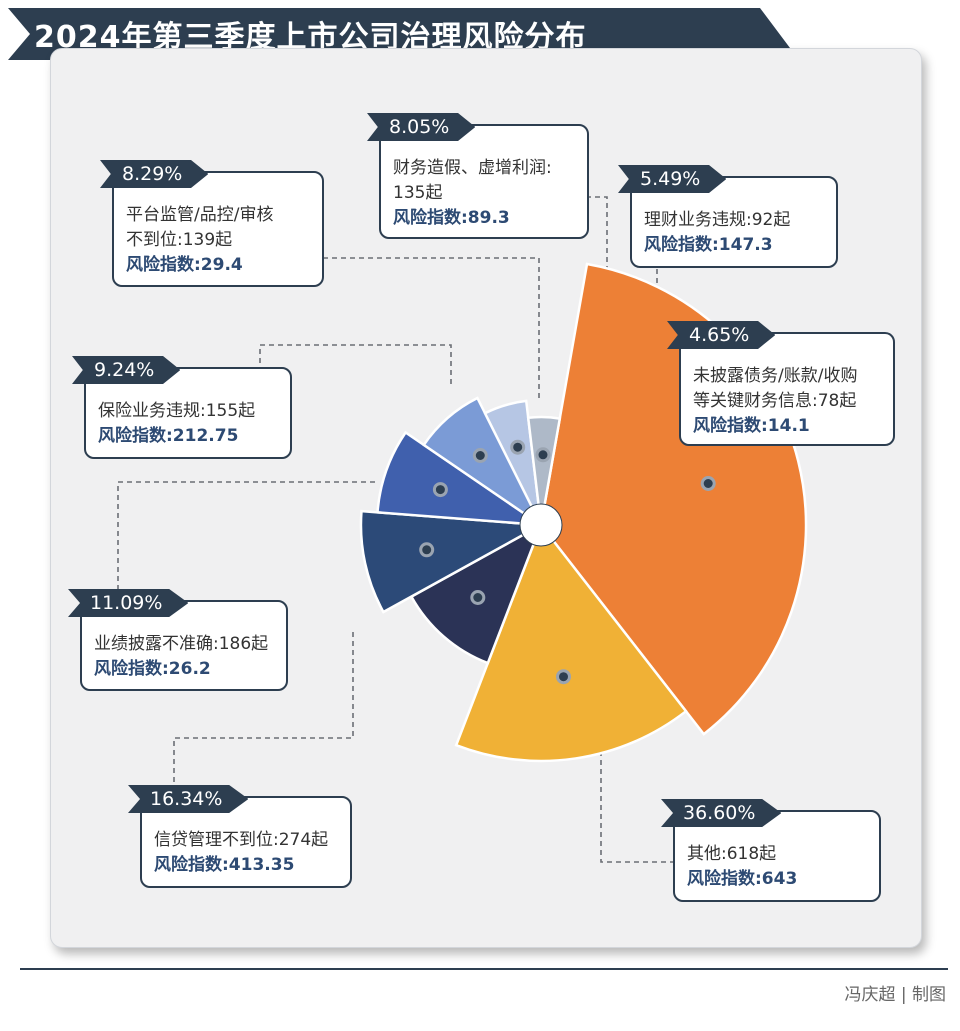  Describe the element at coordinates (154, 174) in the screenshot. I see `slice-percent-label: 8.29%` at that location.